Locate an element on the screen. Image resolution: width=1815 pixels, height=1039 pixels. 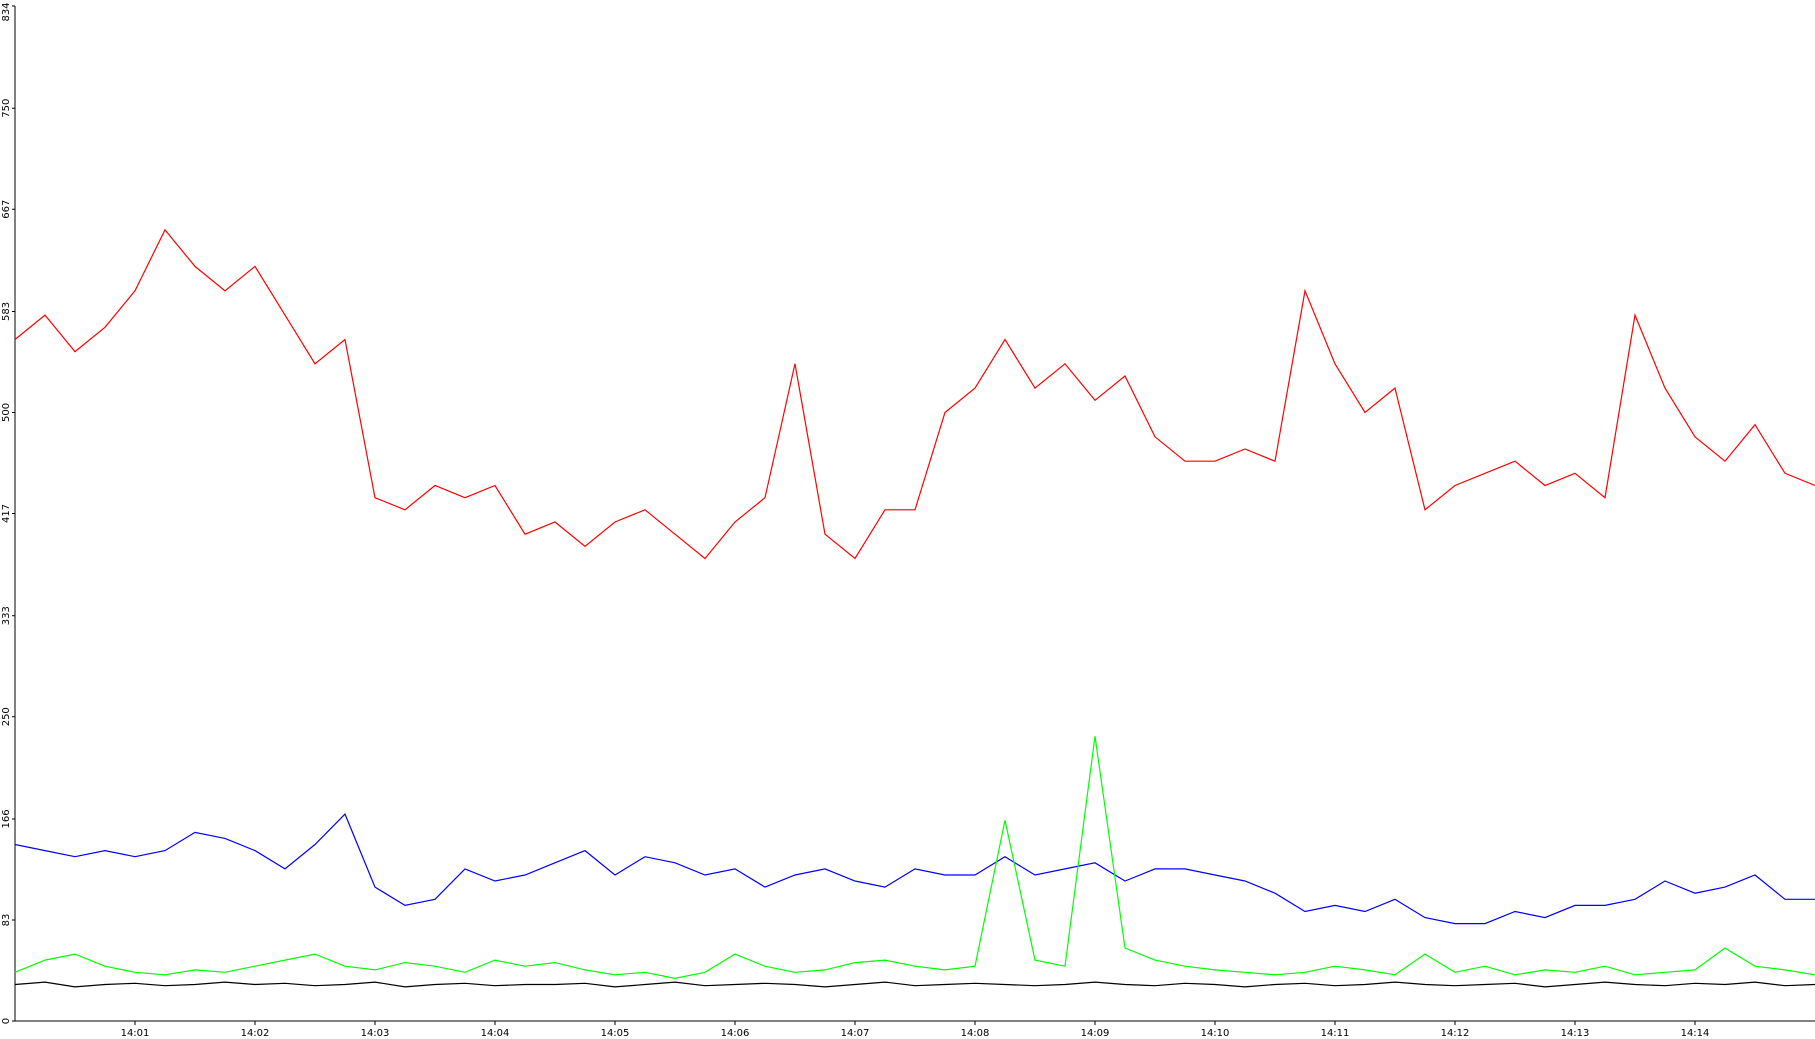
x-tick-label: 14:06 is located at coordinates (735, 1033).